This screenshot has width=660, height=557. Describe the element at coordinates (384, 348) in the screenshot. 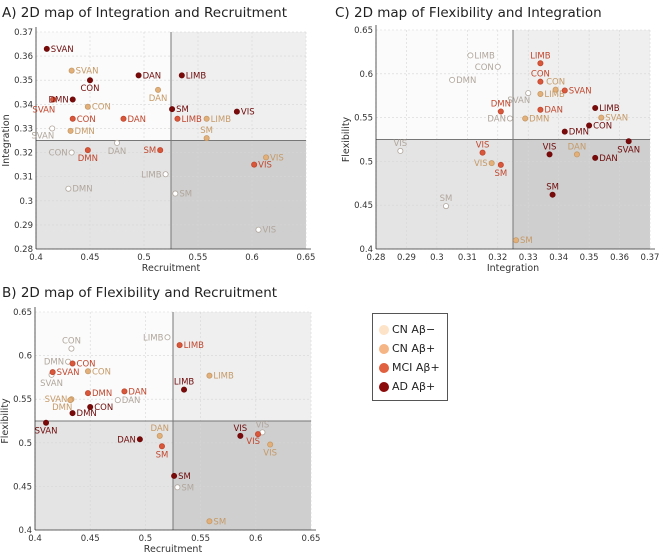

I see `legend-dot` at that location.